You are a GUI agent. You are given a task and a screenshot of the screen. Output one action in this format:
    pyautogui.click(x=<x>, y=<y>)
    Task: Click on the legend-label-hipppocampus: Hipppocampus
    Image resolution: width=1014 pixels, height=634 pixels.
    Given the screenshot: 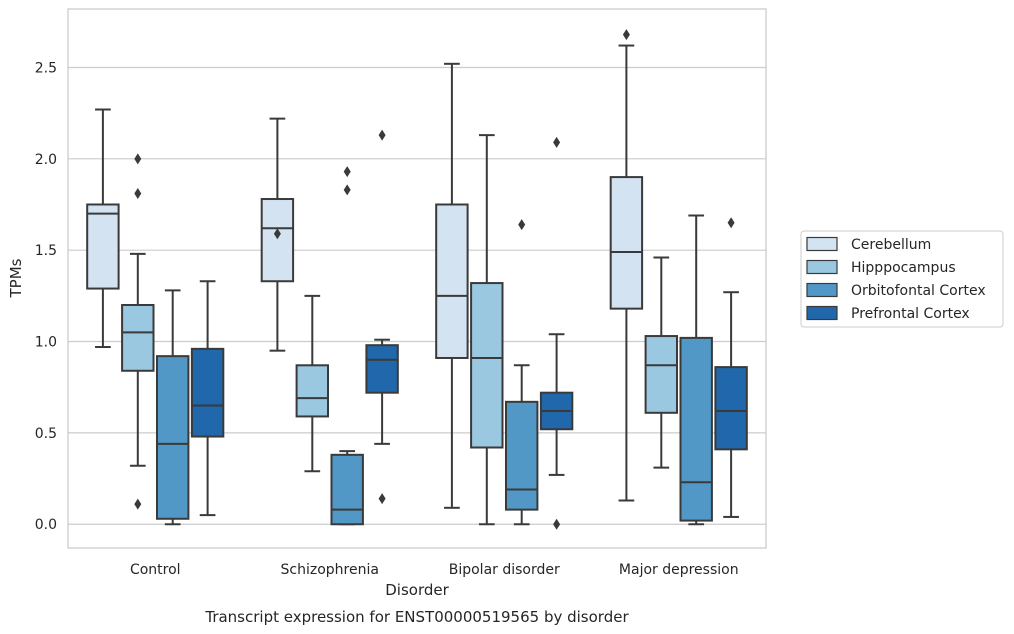 What is the action you would take?
    pyautogui.click(x=903, y=268)
    